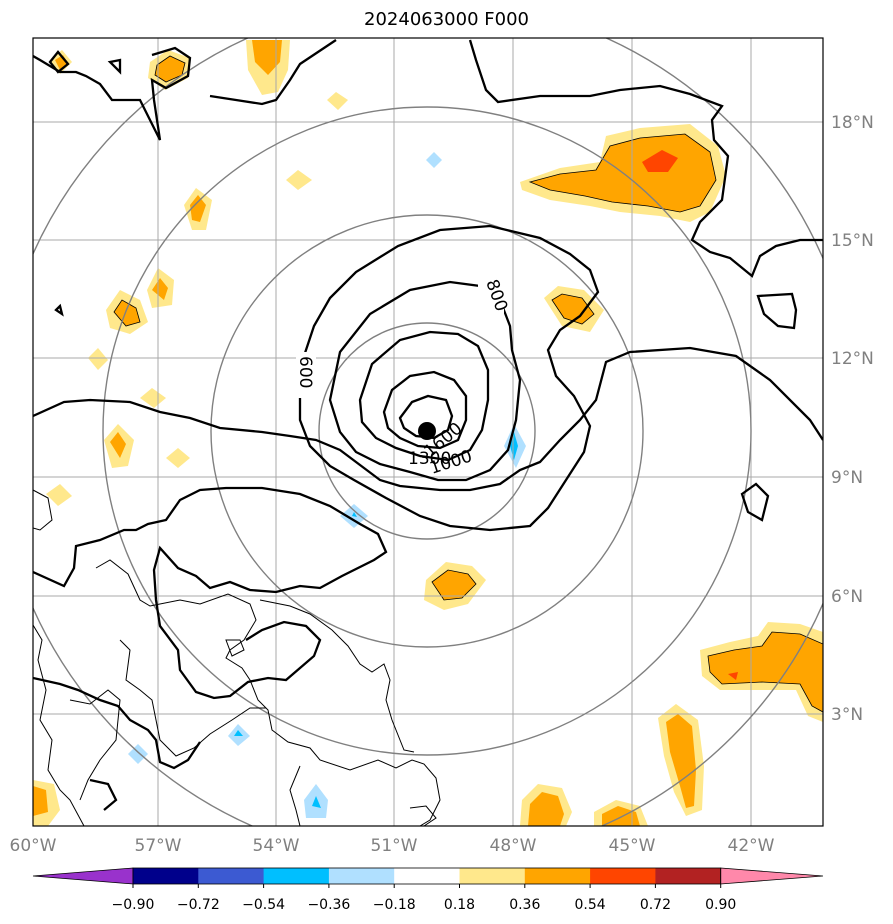  Describe the element at coordinates (133, 905) in the screenshot. I see `colorbar-tick-label: −0.90` at that location.